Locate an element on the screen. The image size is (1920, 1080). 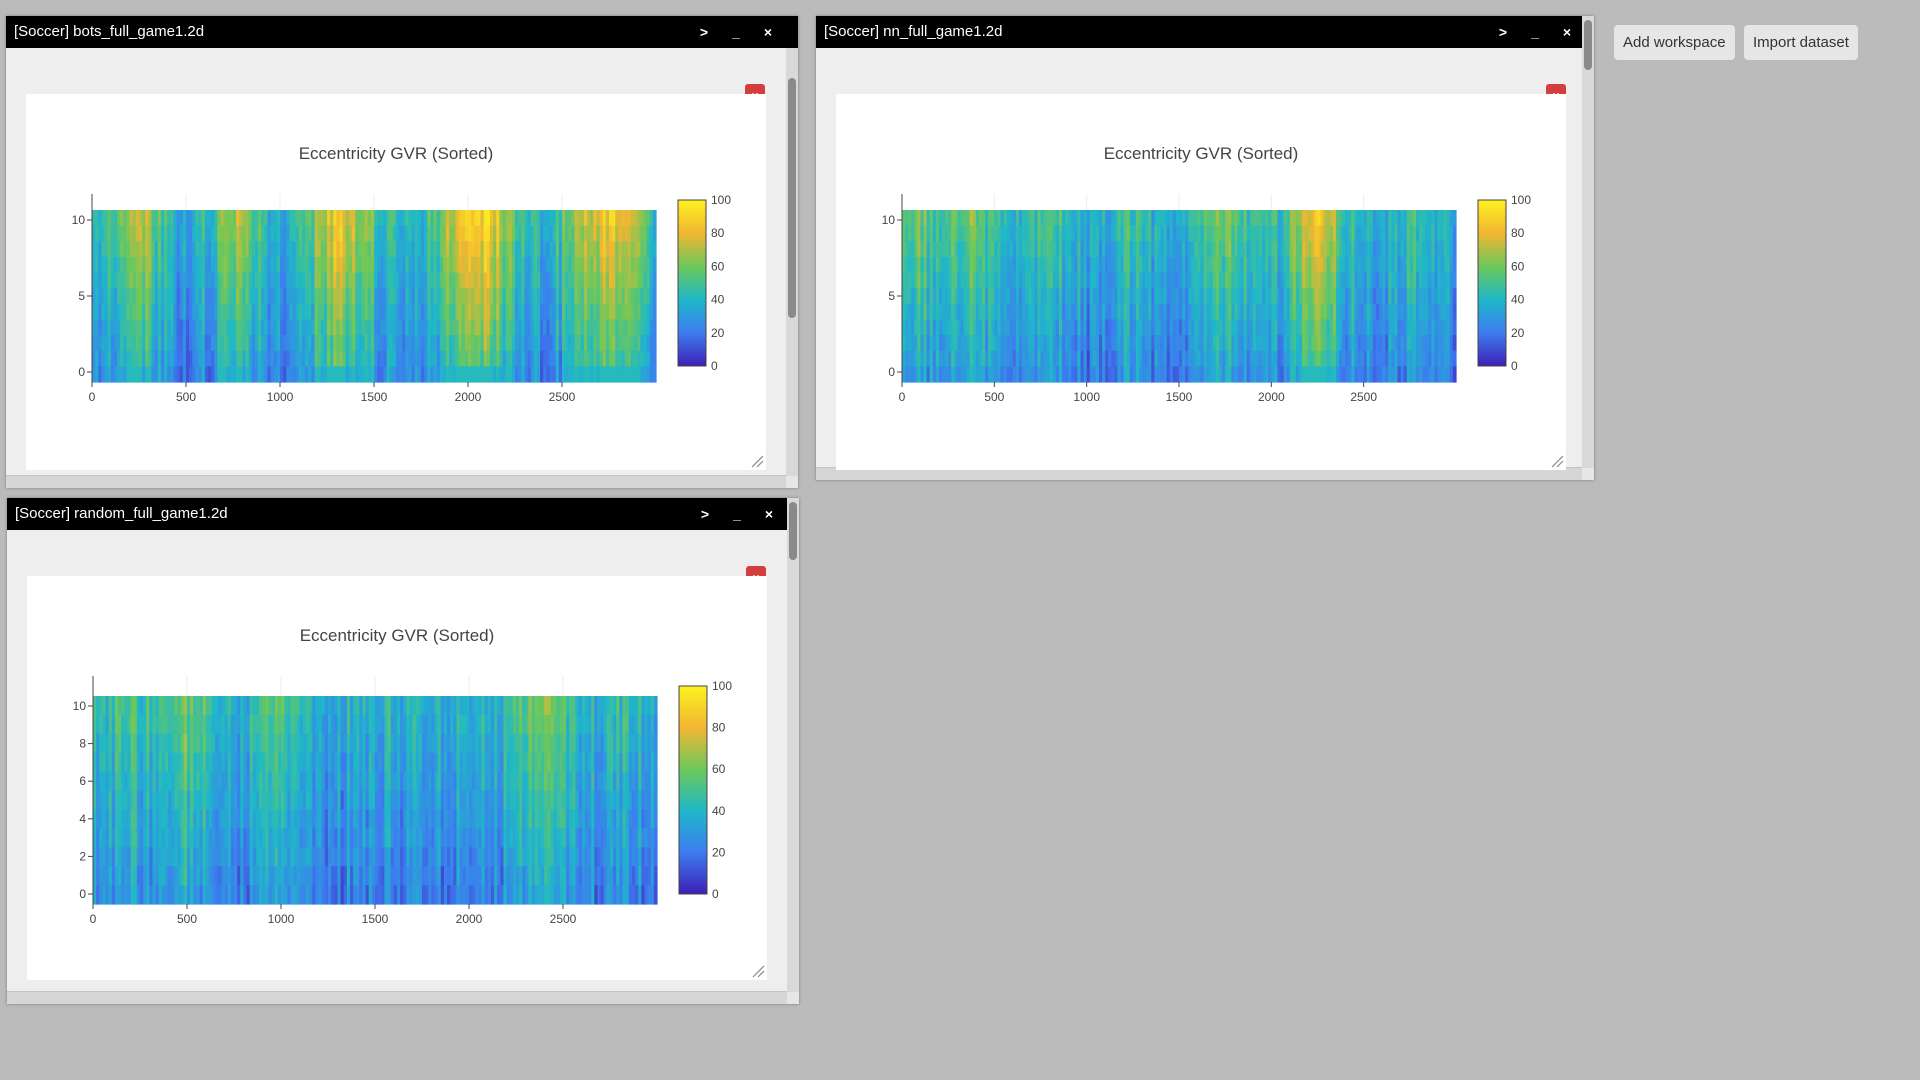
window-titlebar: [Soccer] nn_full_game1.2d > _ × is located at coordinates (1205, 32).